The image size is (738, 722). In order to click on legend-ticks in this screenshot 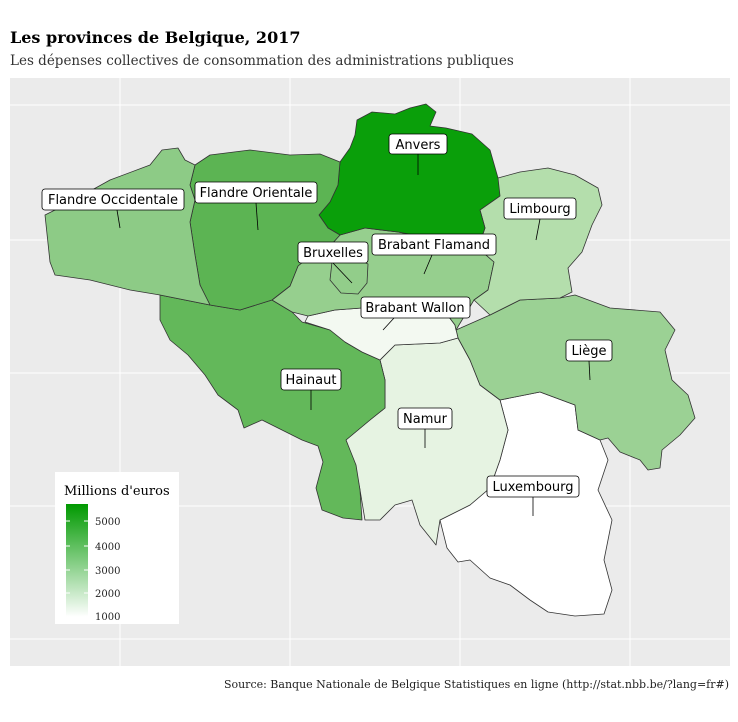, I will do `click(77, 568)`.